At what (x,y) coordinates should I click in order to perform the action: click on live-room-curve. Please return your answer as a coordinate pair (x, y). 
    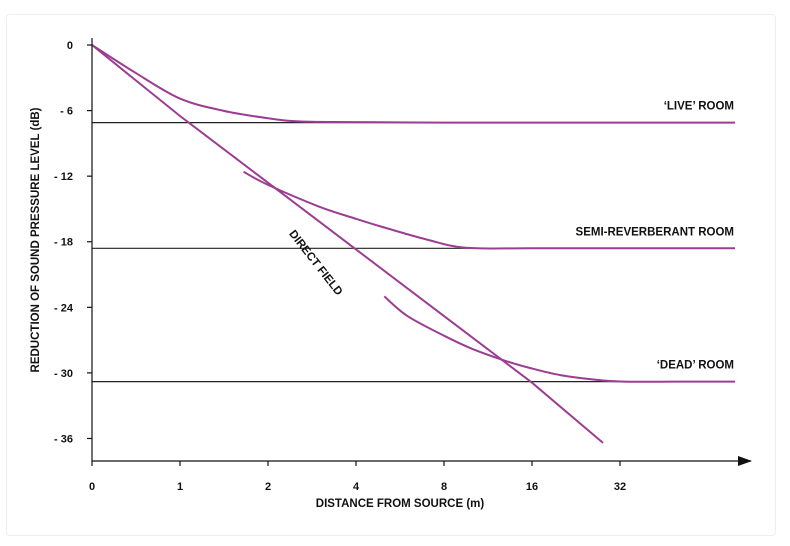
    Looking at the image, I should click on (413, 84).